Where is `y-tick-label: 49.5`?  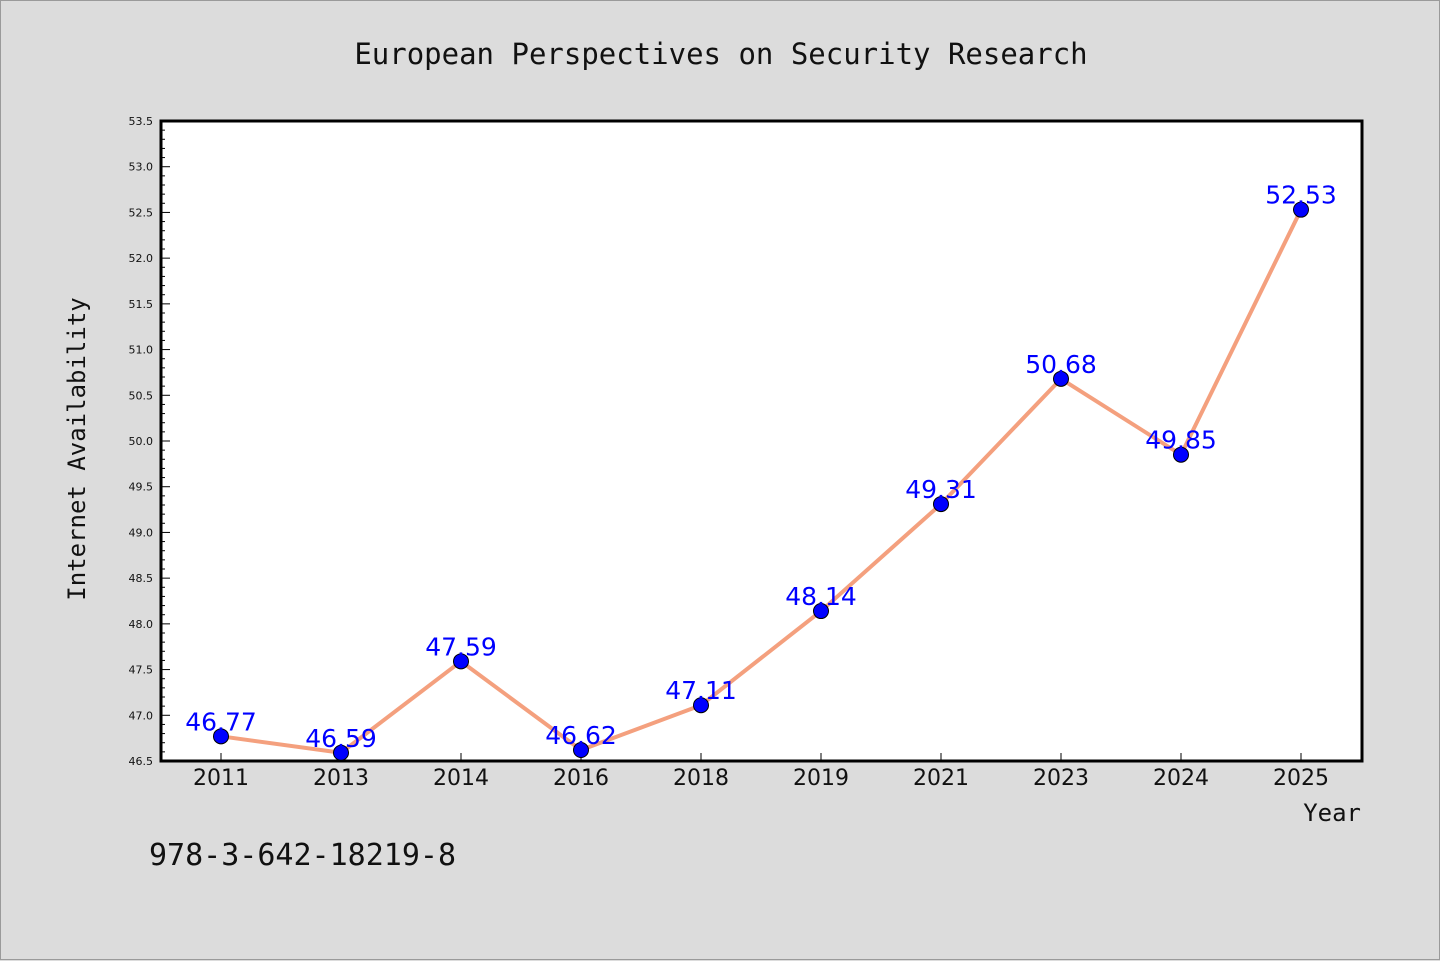
y-tick-label: 49.5 is located at coordinates (141, 487).